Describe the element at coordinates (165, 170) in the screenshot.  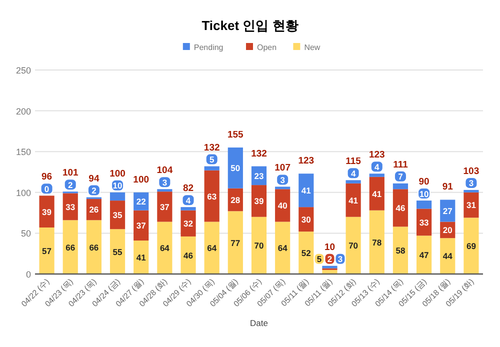
I see `total-label: 104` at that location.